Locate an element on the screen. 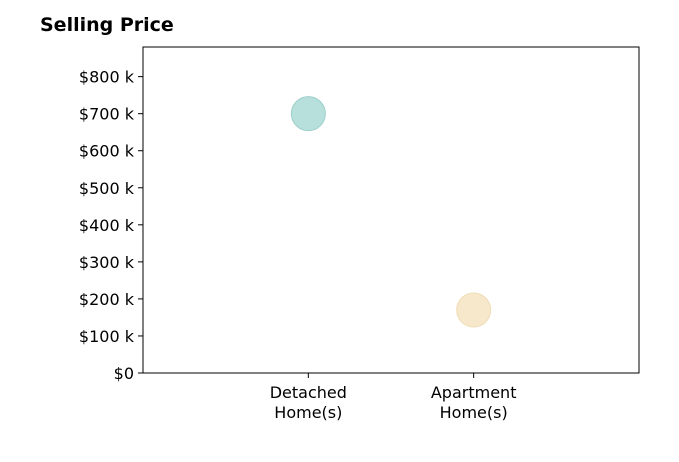  y-tick-label: $600 k is located at coordinates (107, 151).